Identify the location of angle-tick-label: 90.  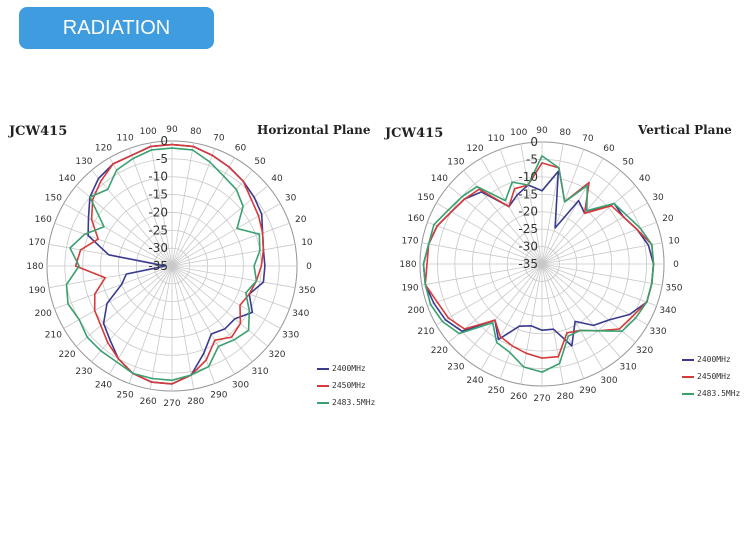
(172, 130).